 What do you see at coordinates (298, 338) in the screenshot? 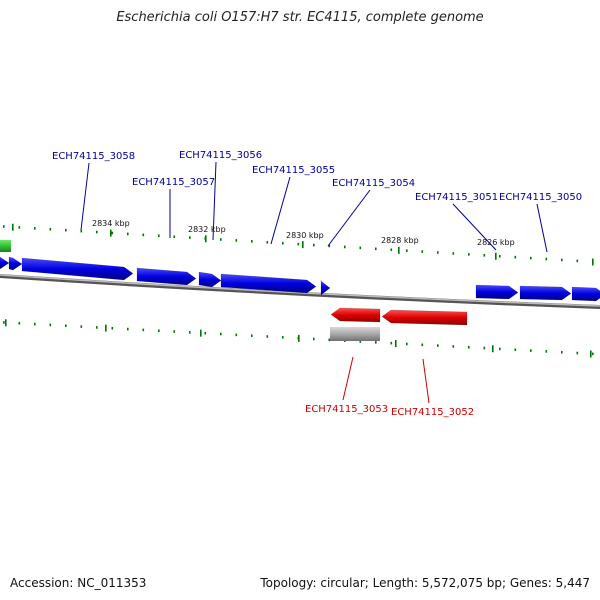
I see `lower-tick-track` at bounding box center [298, 338].